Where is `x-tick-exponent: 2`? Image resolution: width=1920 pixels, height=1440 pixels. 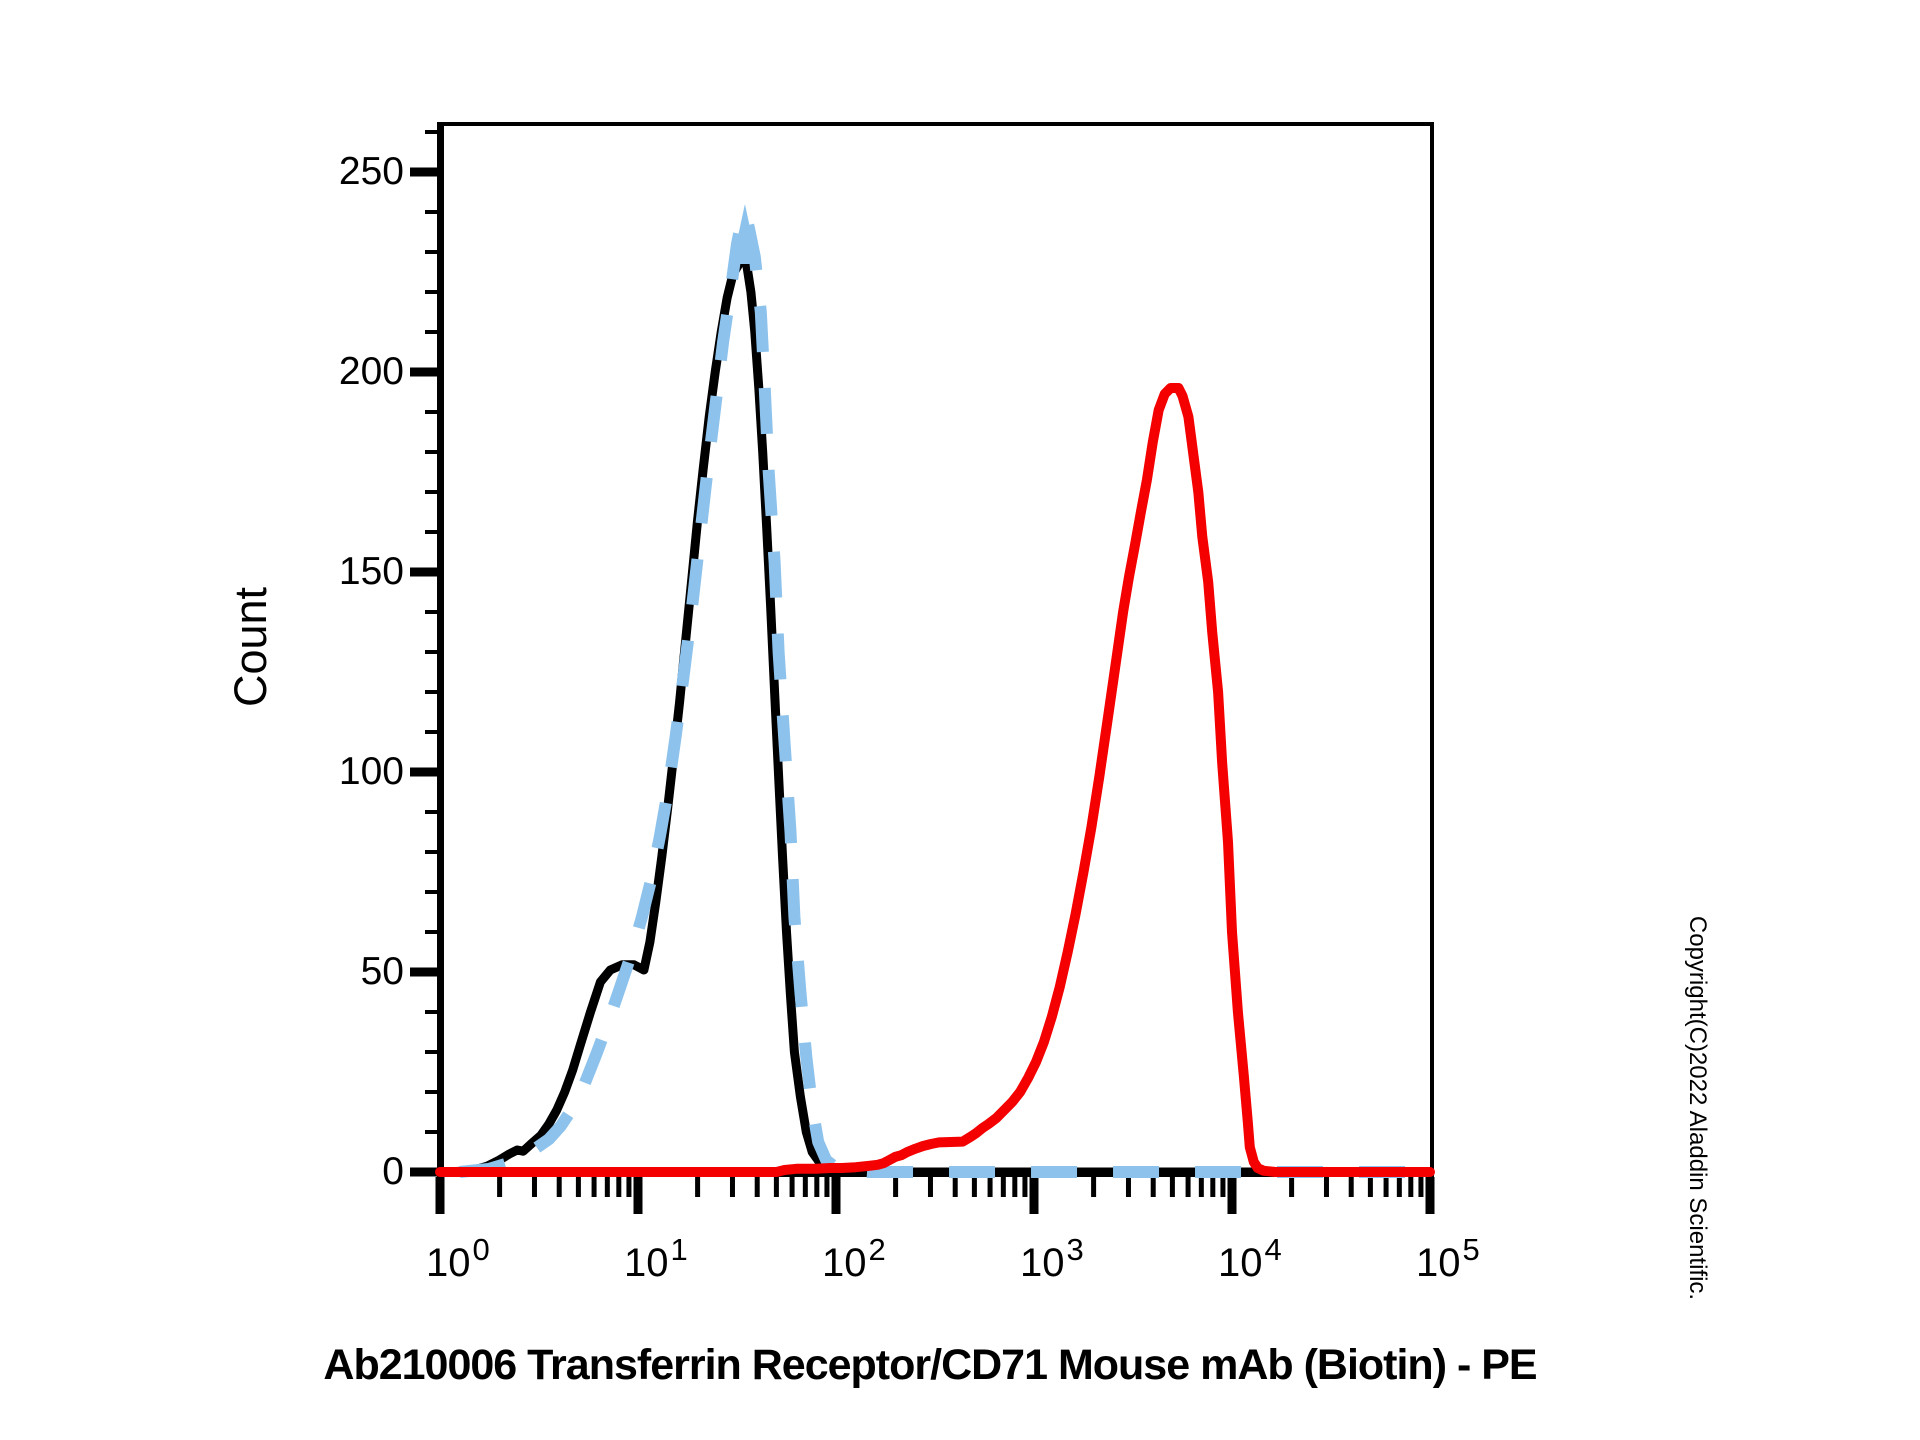
x-tick-exponent: 2 is located at coordinates (877, 1249).